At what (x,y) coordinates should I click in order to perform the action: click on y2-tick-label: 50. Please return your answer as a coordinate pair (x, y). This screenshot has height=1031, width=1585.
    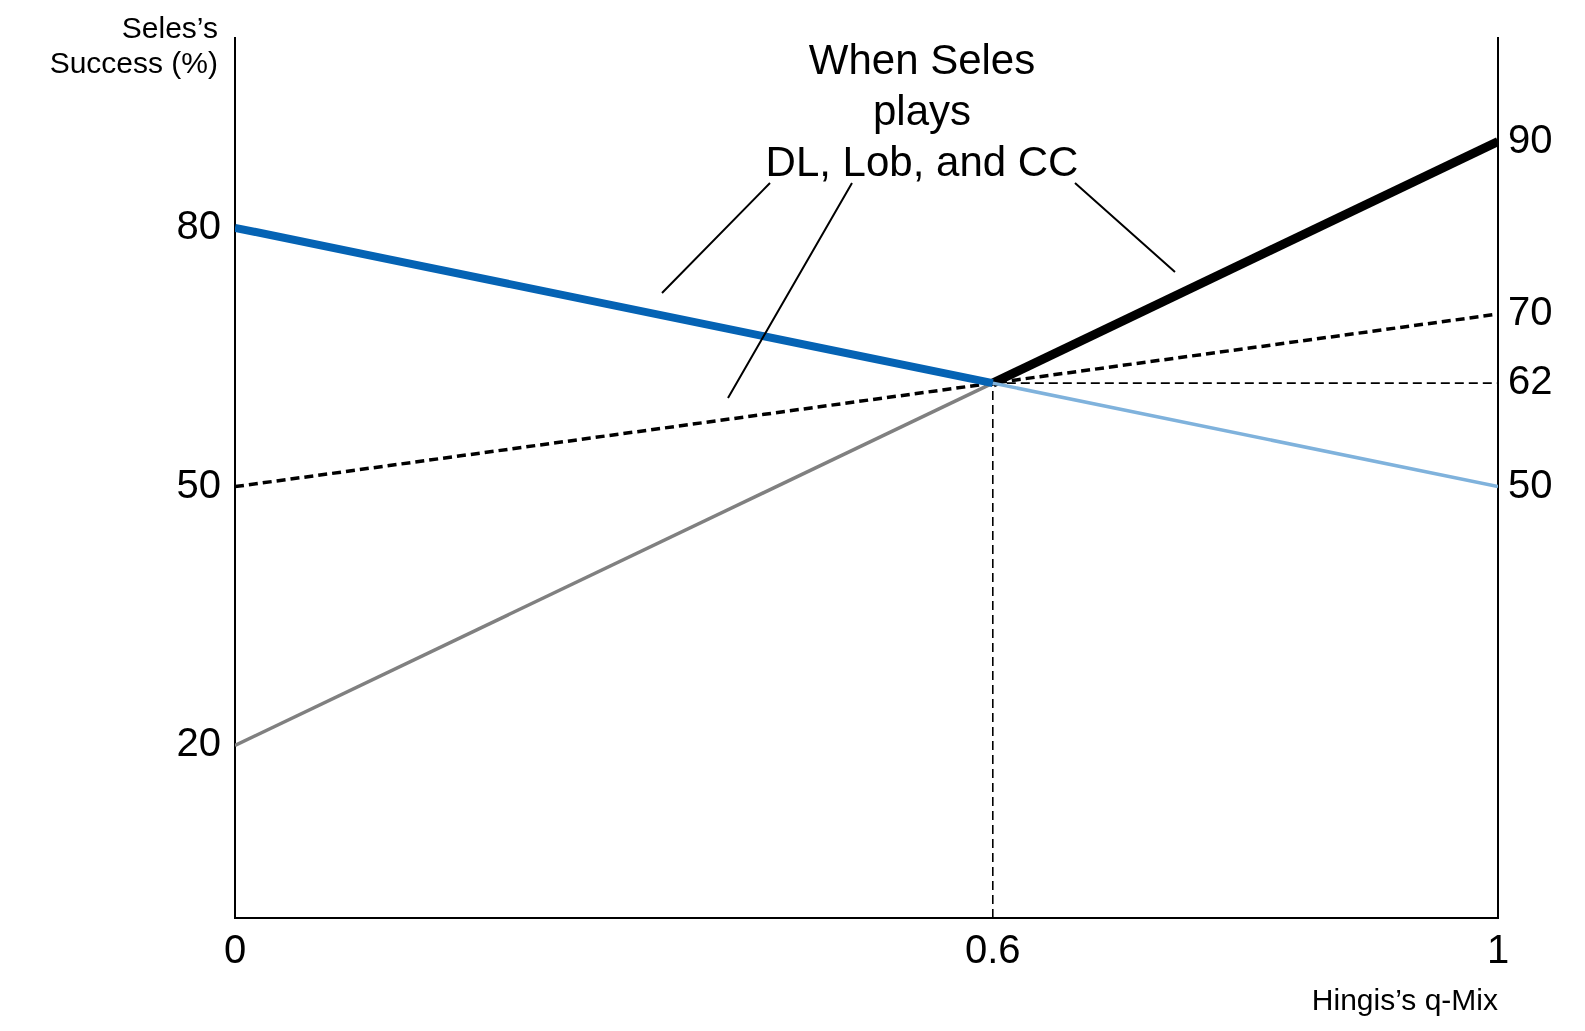
    Looking at the image, I should click on (1530, 483).